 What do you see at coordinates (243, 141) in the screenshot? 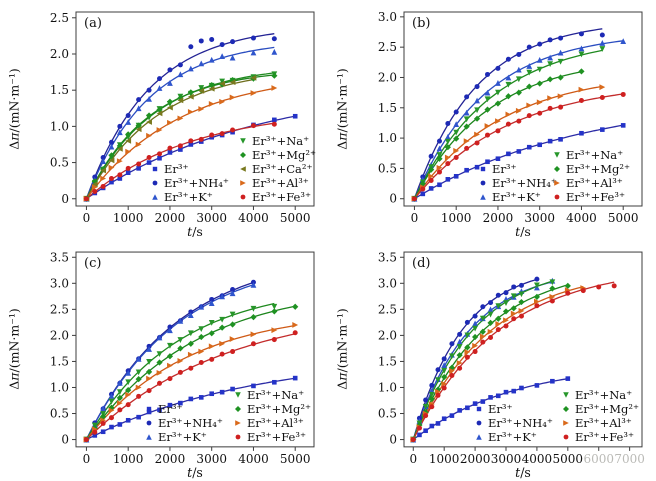
I see `triangle-down-marker-icon` at bounding box center [243, 141].